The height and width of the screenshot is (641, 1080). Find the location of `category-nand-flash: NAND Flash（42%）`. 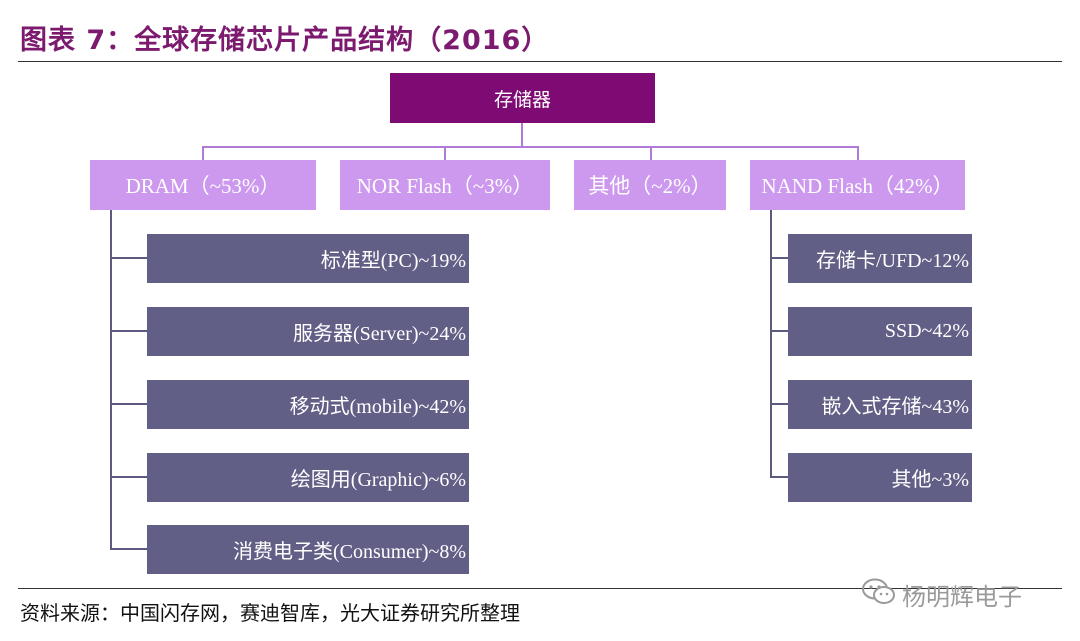

category-nand-flash: NAND Flash（42%） is located at coordinates (857, 185).